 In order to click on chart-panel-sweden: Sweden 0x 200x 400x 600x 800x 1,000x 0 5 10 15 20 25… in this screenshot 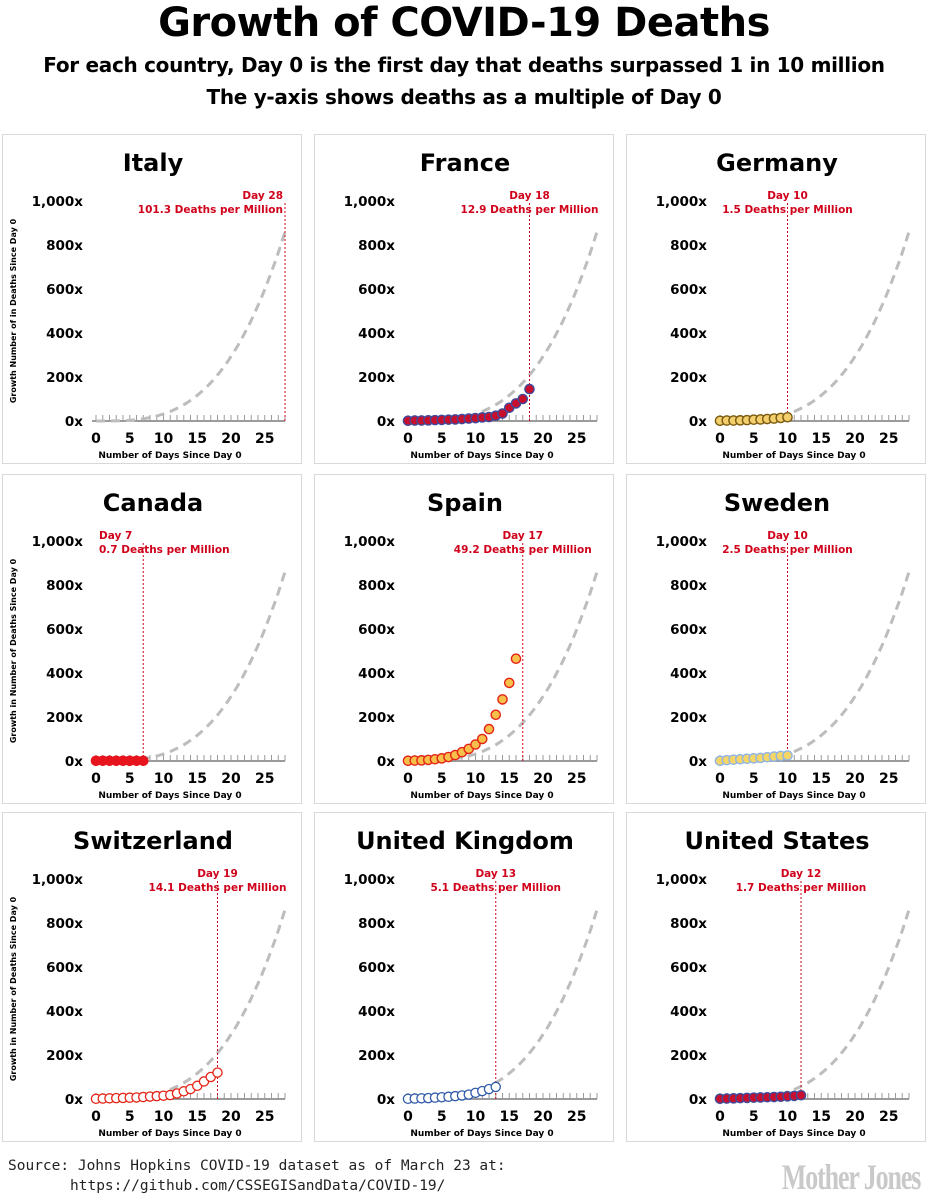, I will do `click(776, 639)`.